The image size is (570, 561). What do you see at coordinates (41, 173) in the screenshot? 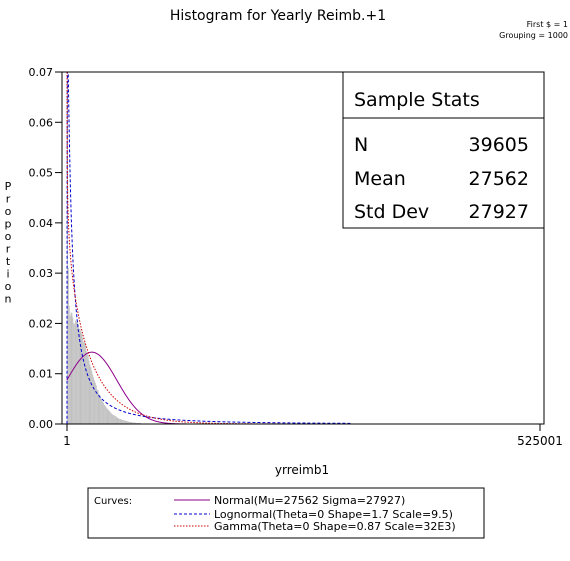
I see `y-tick-label: 0.05` at bounding box center [41, 173].